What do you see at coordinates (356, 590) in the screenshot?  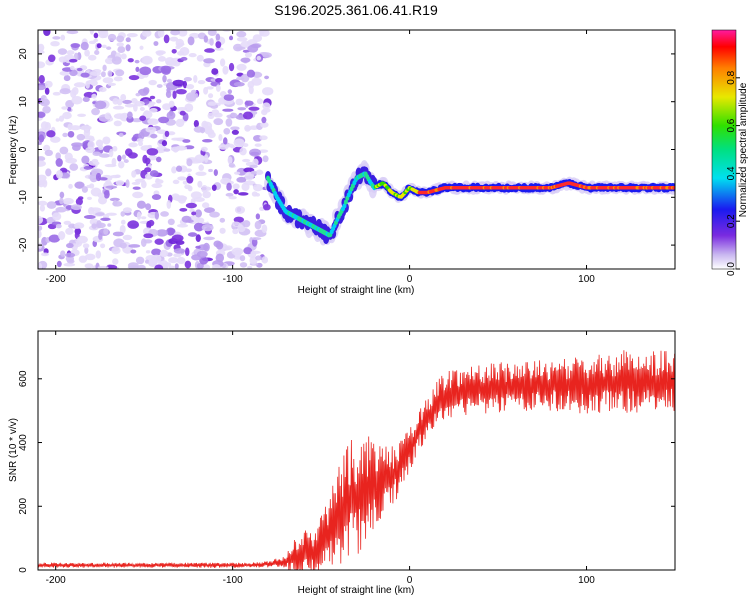 I see `snr-x-label: Height of straight line (km)` at bounding box center [356, 590].